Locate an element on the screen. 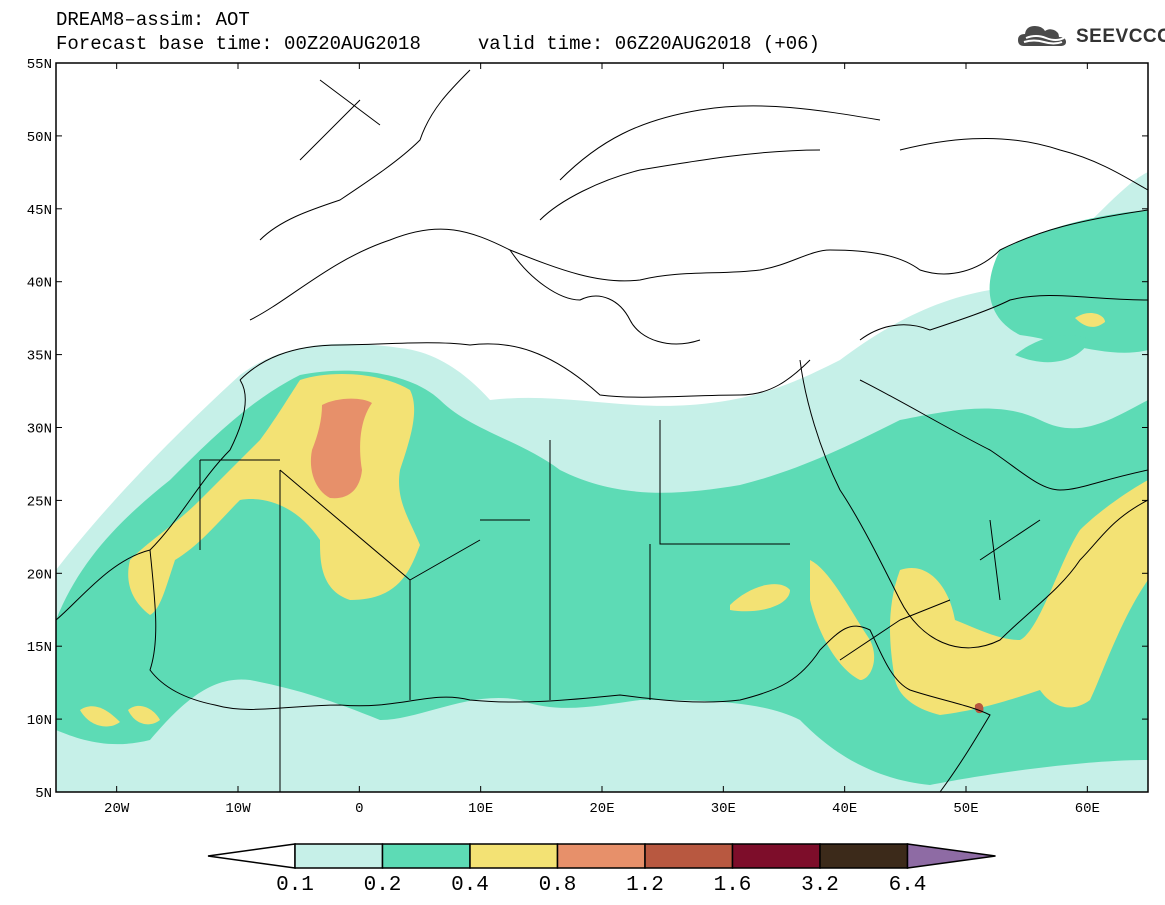 This screenshot has width=1165, height=905. cloud-logo-icon is located at coordinates (1042, 36).